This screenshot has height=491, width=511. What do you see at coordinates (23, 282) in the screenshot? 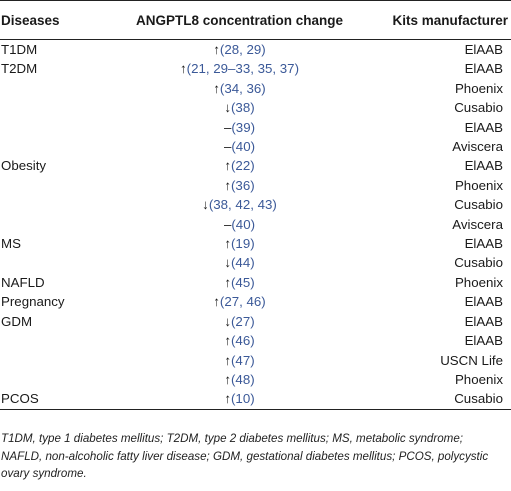
I see `disease-cell: NAFLD` at bounding box center [23, 282].